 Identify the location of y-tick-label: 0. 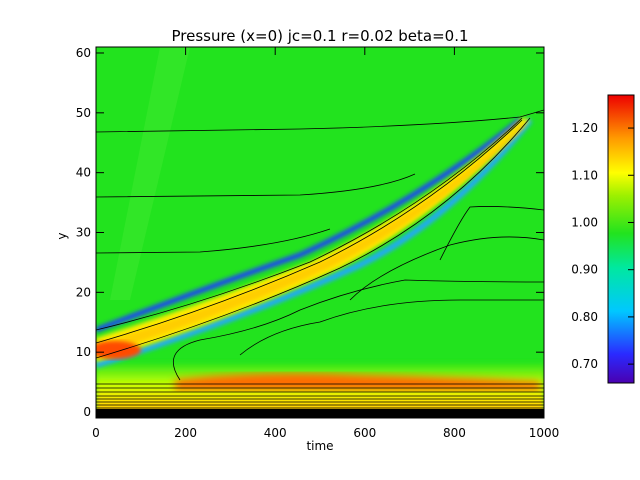
(87, 412).